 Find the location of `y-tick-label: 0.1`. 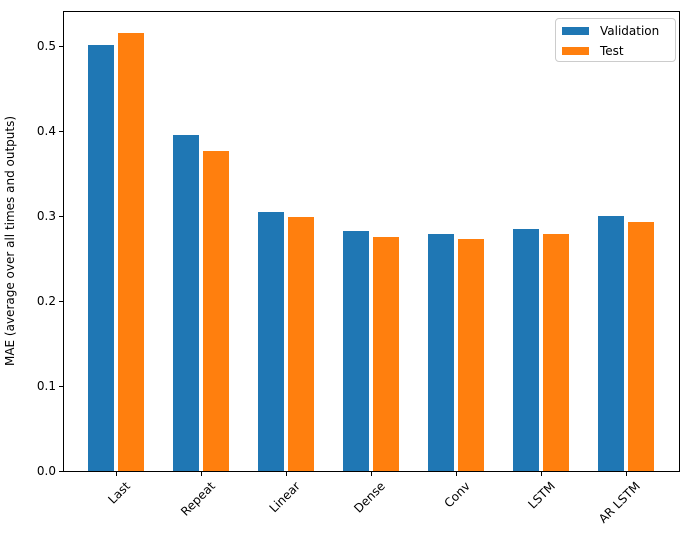

y-tick-label: 0.1 is located at coordinates (46, 386).